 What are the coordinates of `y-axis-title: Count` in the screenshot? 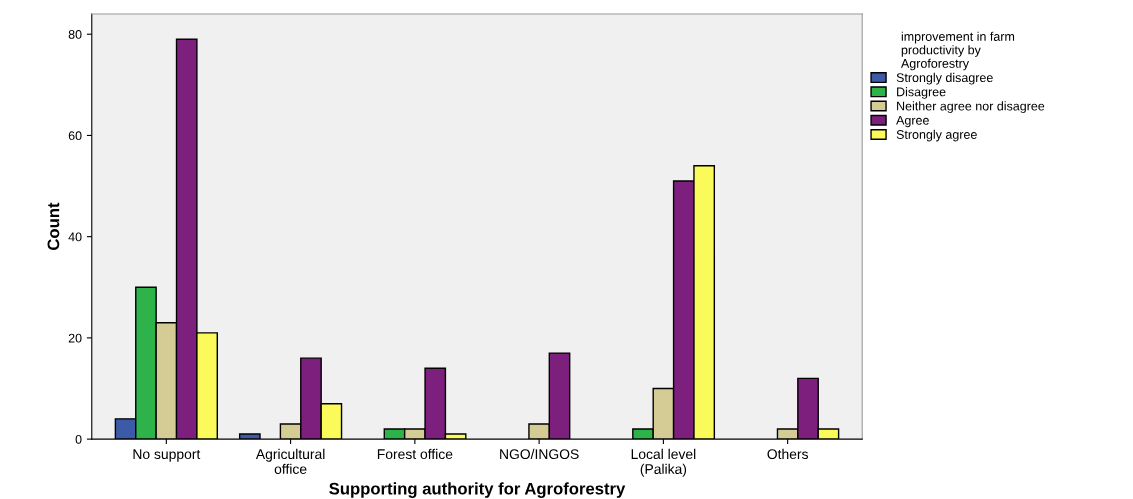 It's located at (53, 226).